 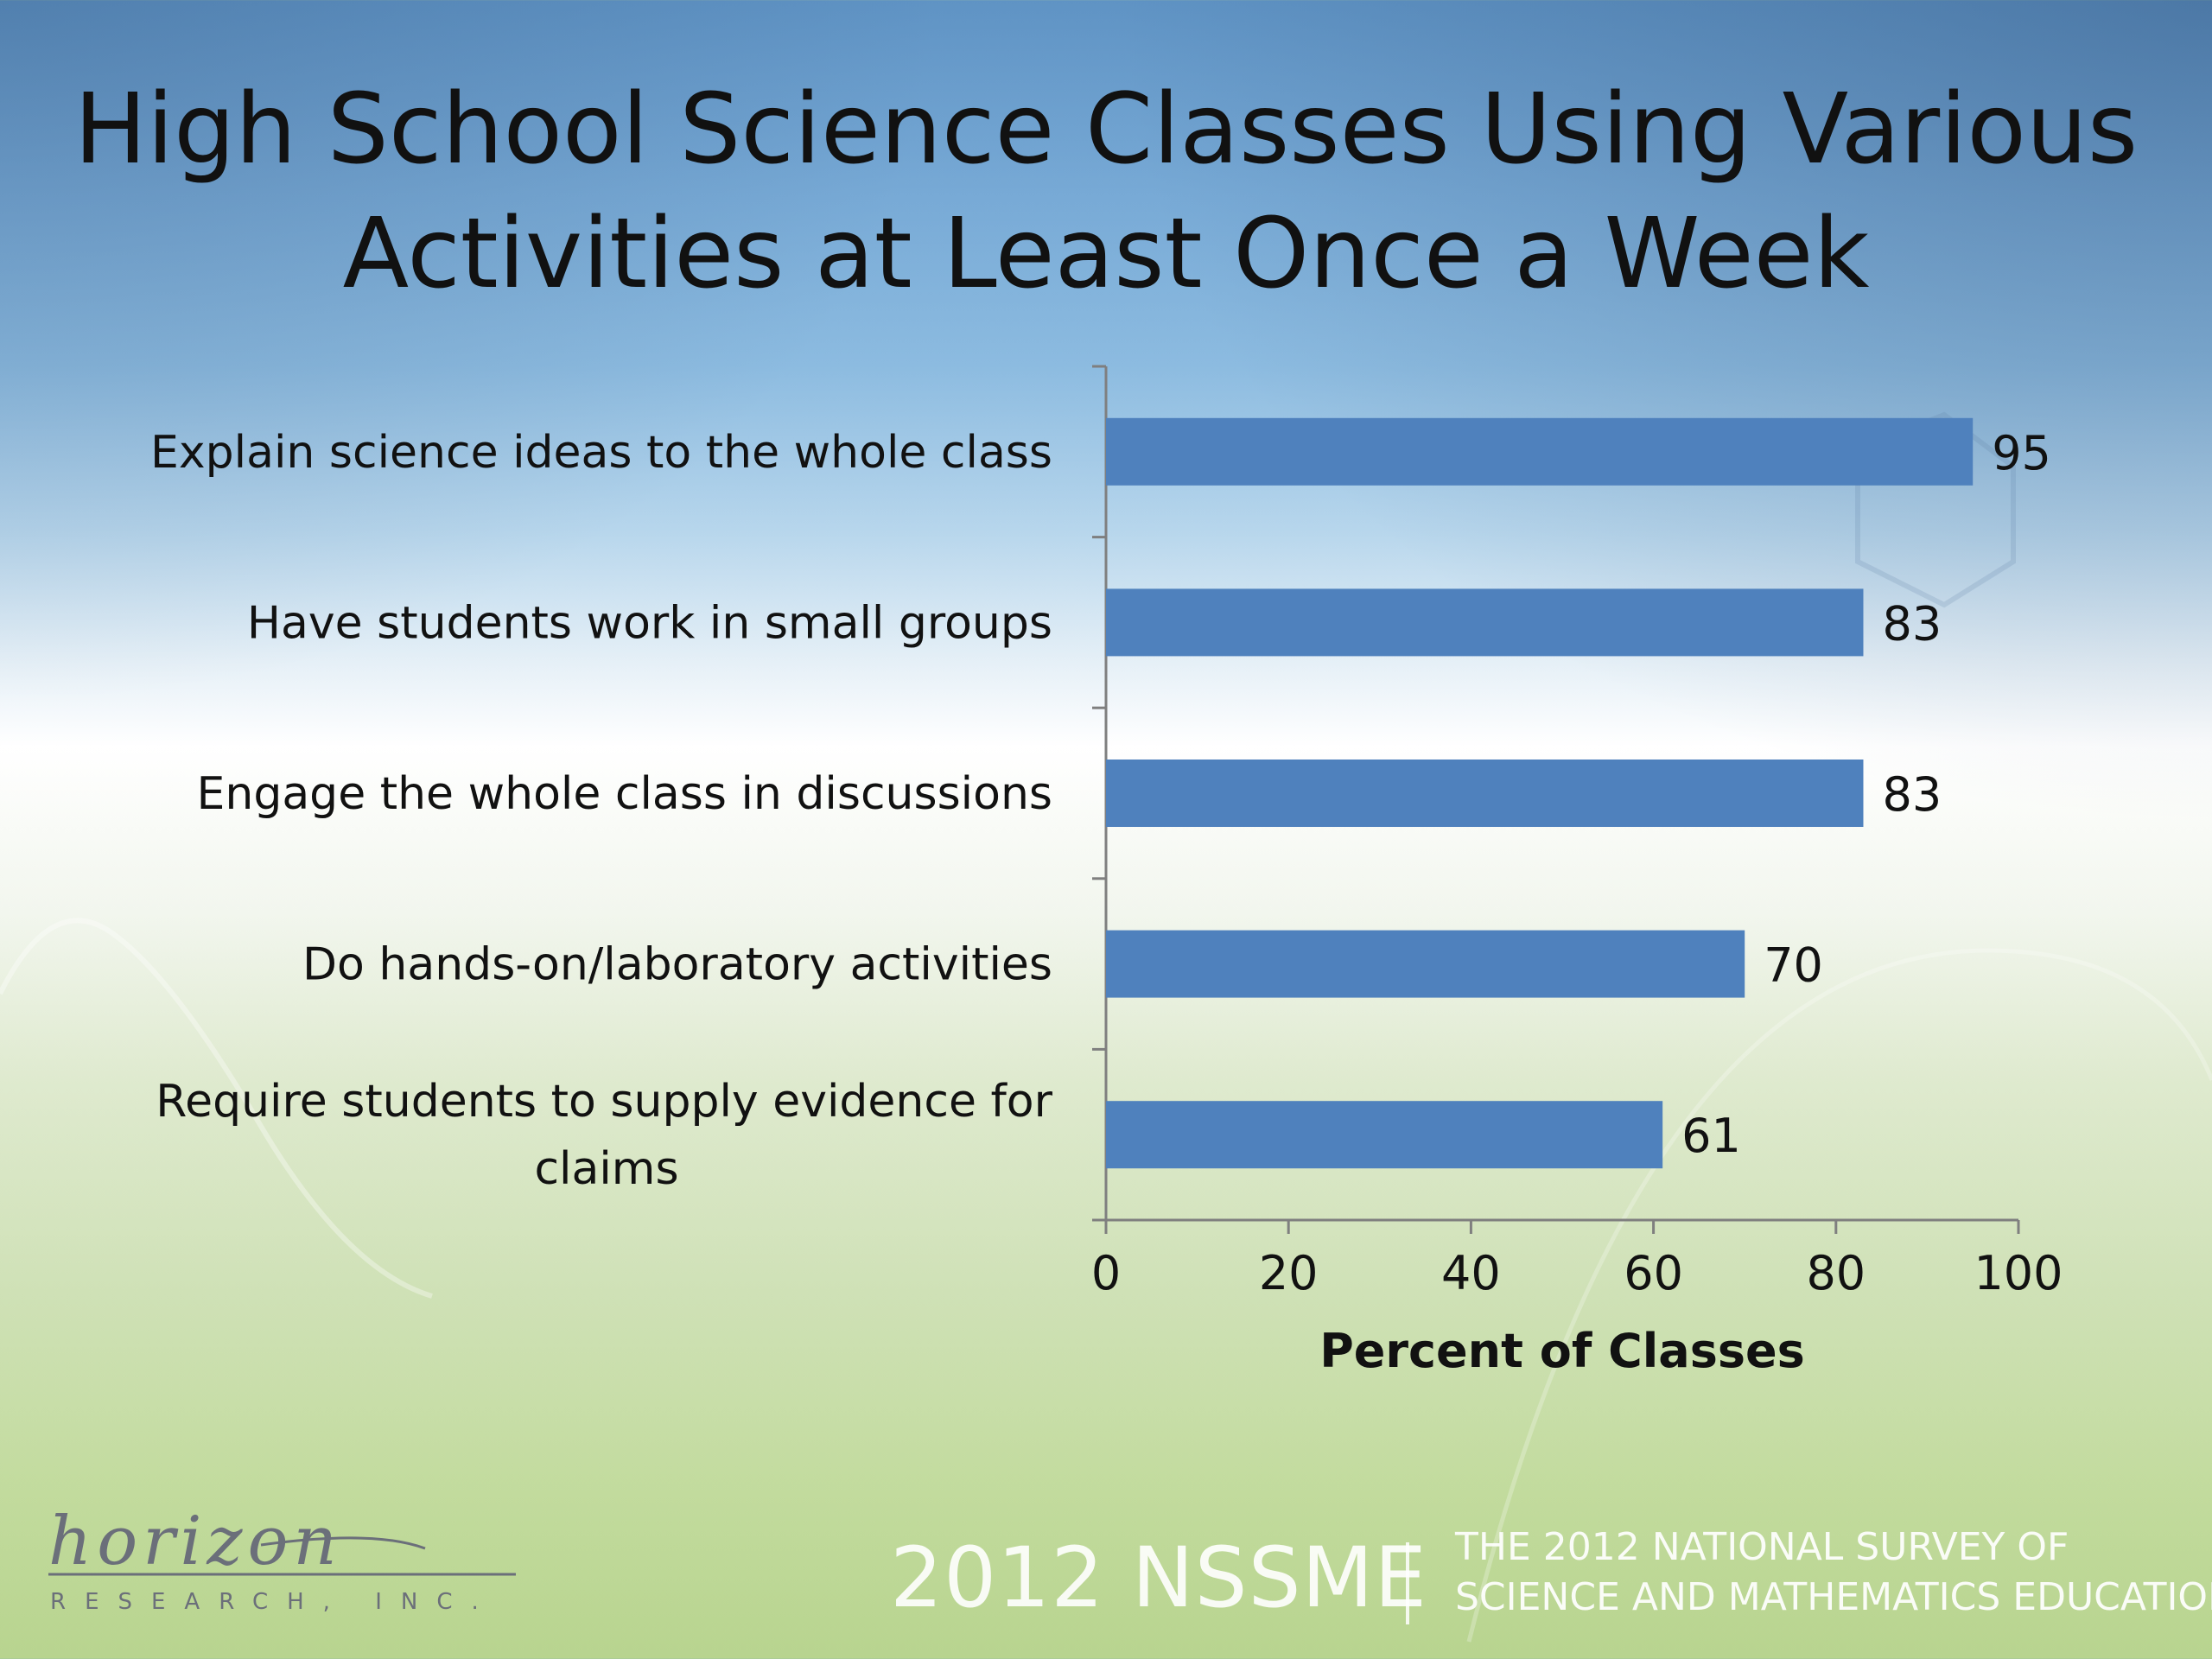 I want to click on x-tick-label: 20, so click(x=1289, y=1273).